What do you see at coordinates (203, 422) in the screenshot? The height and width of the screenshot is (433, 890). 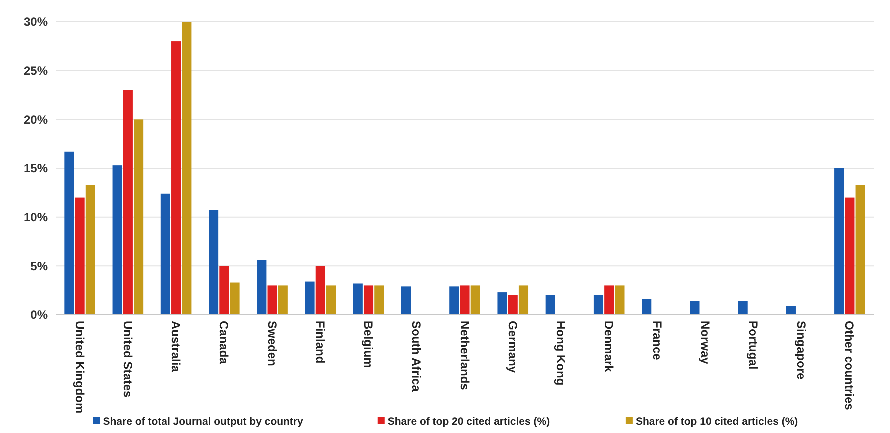 I see `legend-label: Share of total Journal output by country` at bounding box center [203, 422].